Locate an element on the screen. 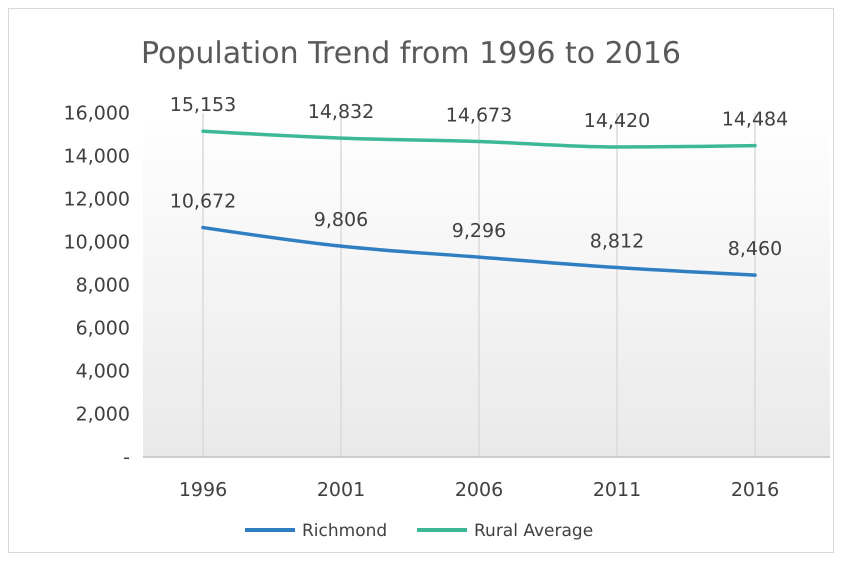 The image size is (842, 561). y-tick-label: 10,000 is located at coordinates (97, 243).